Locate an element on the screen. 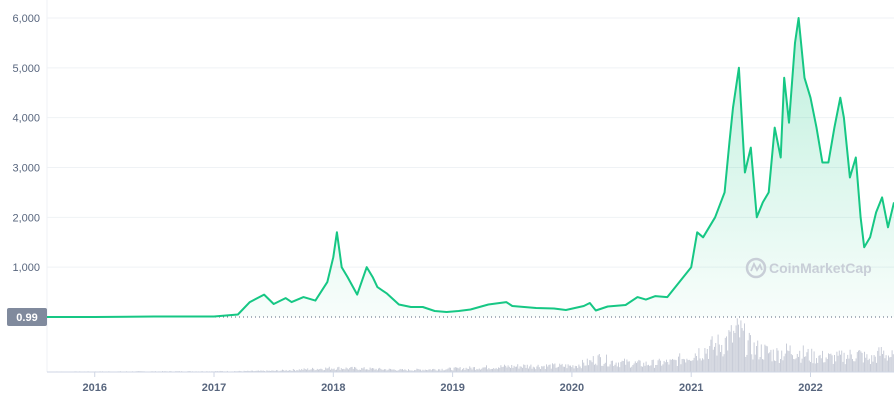 This screenshot has height=400, width=894. x-axis: 2016 2017 2018 2019 2020 2021 2022 is located at coordinates (470, 382).